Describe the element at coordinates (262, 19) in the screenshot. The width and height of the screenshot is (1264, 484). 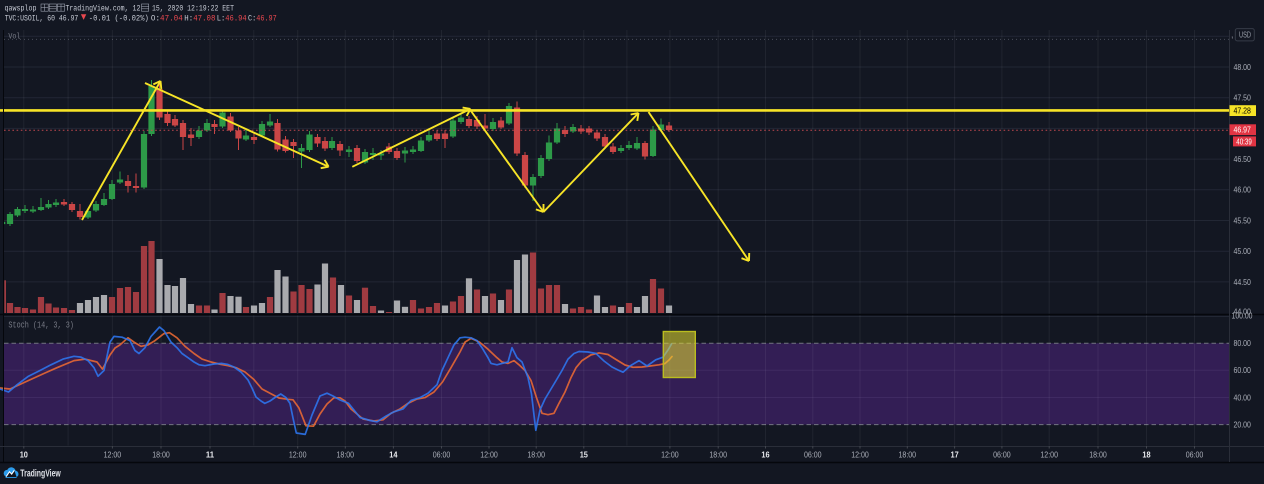
I see `svg-text: C:46.97` at that location.